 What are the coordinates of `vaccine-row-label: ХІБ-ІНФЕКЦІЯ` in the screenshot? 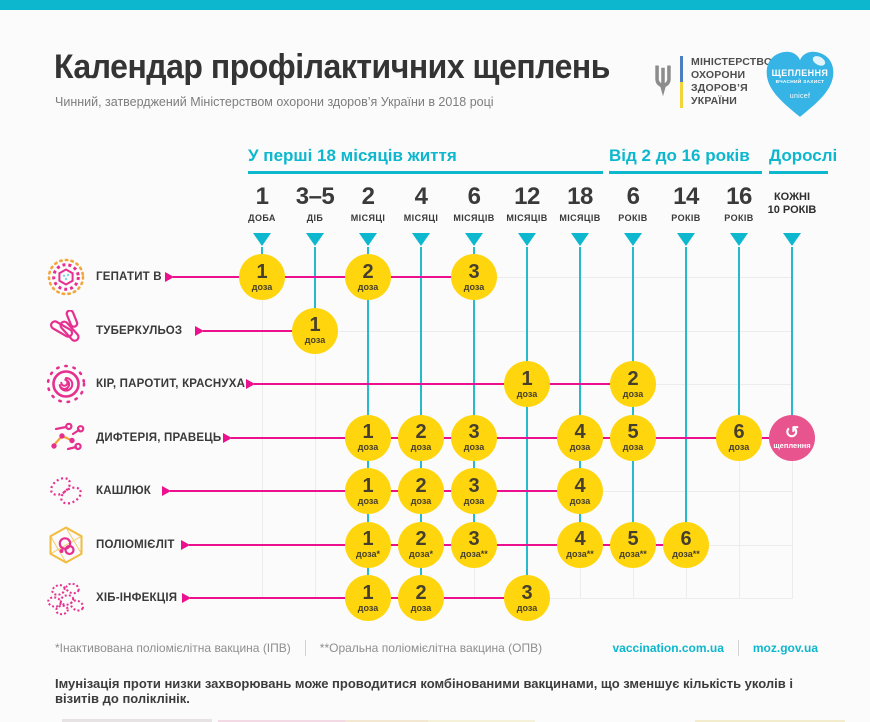 It's located at (111, 598).